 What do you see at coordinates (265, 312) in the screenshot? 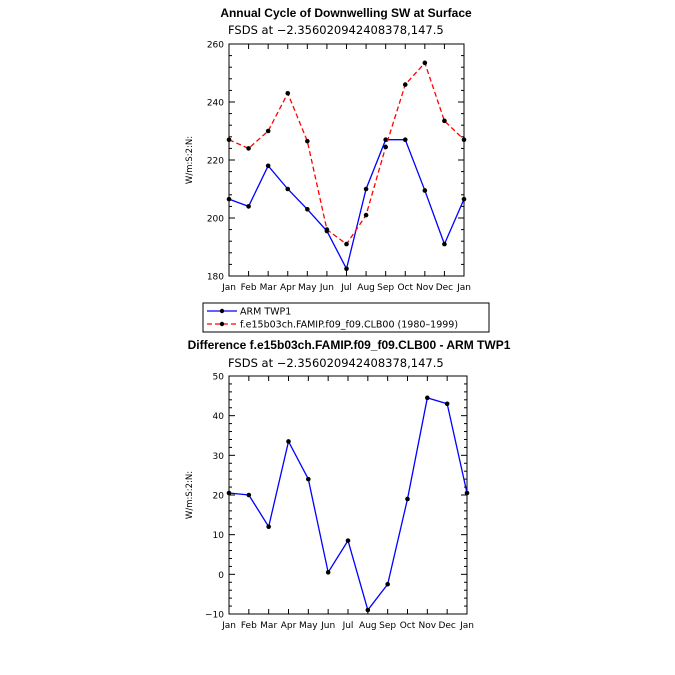
I see `legend-label-arm: ARM TWP1` at bounding box center [265, 312].